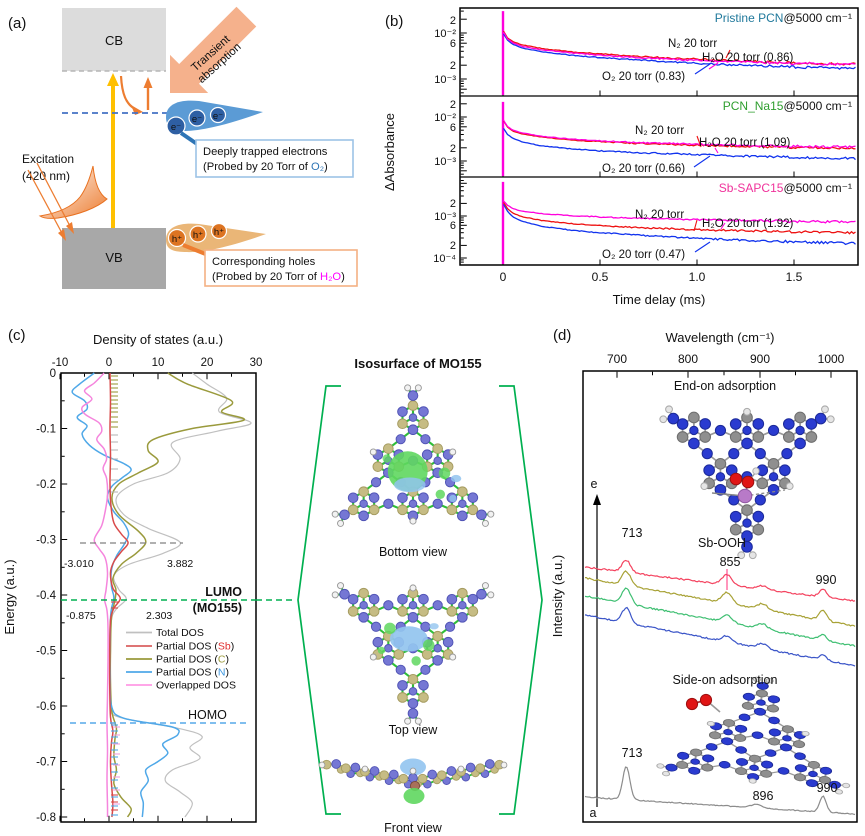  What do you see at coordinates (720, 617) in the screenshot?
I see `d-spectrum-c` at bounding box center [720, 617].